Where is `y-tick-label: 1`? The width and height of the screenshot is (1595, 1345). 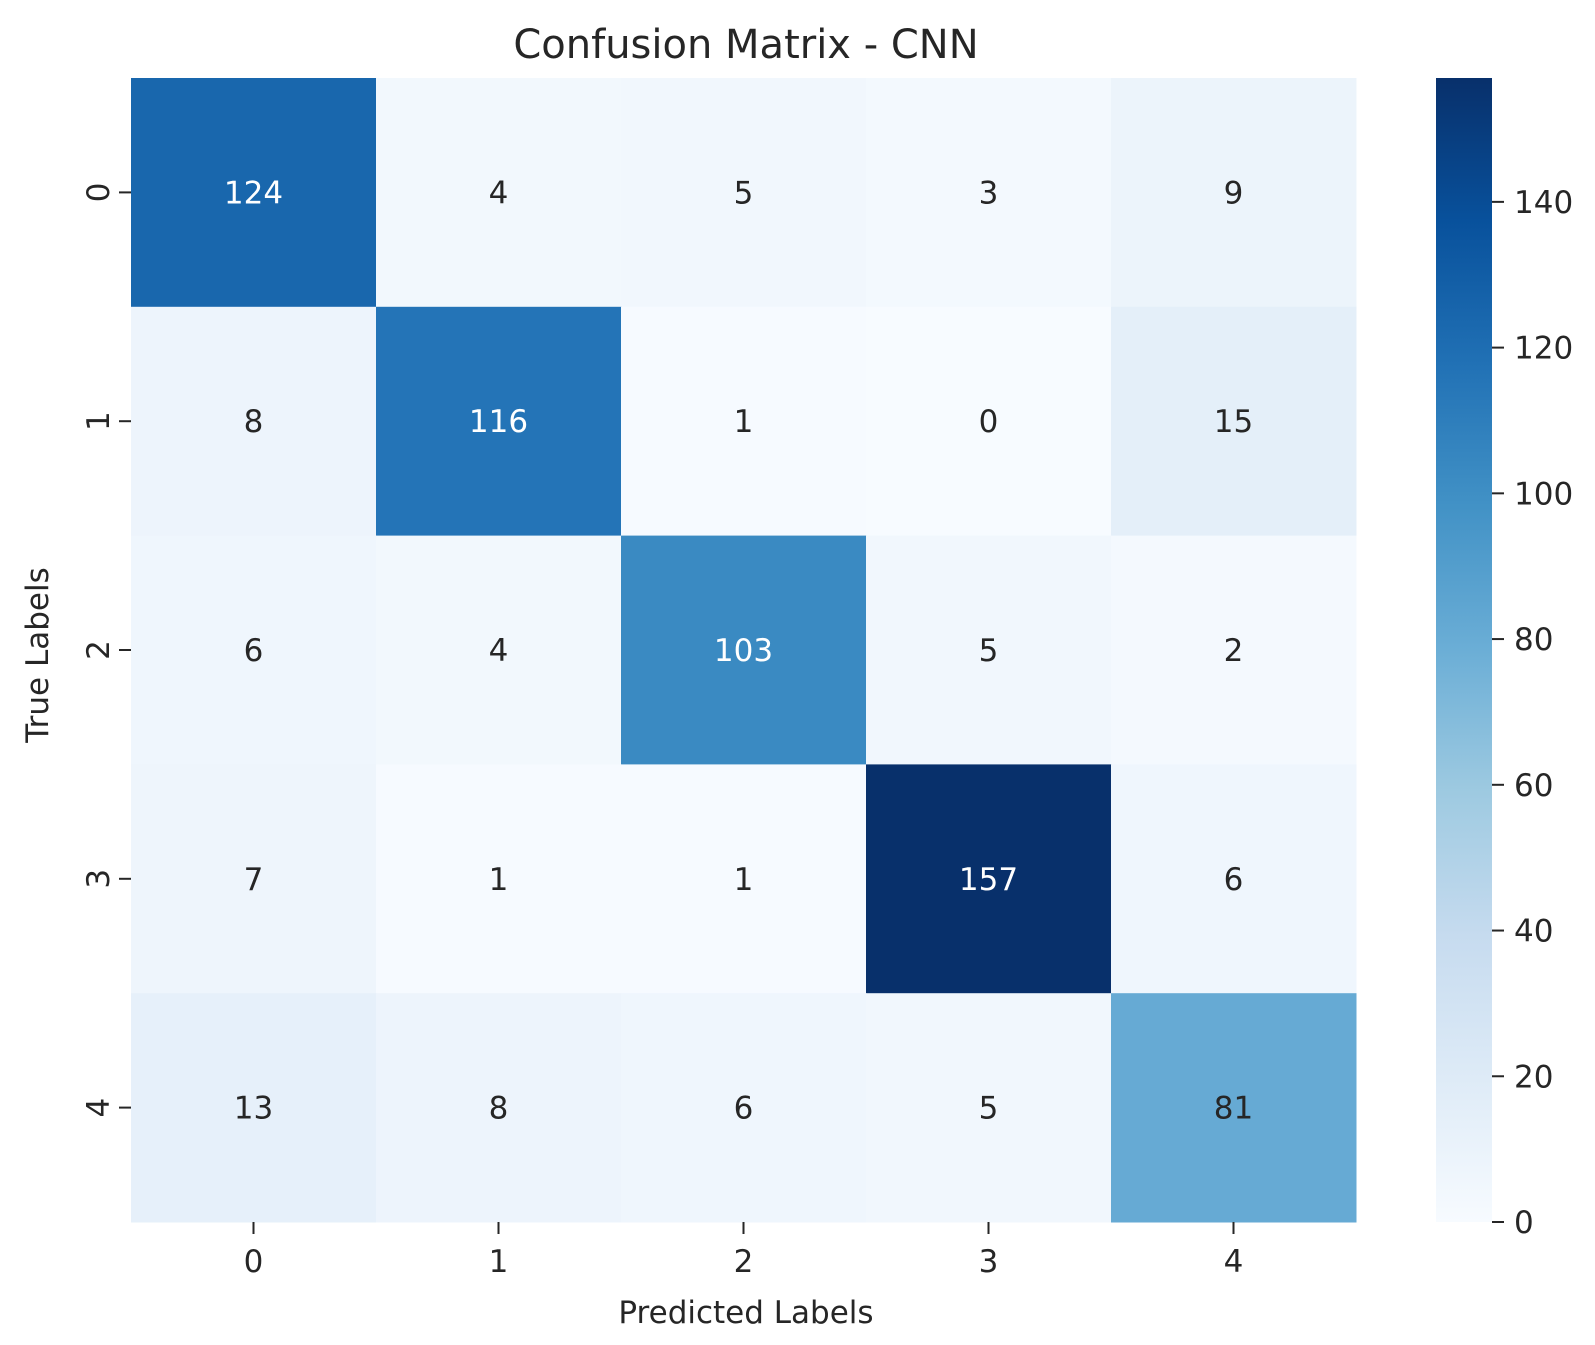
y-tick-label: 1 is located at coordinates (99, 421).